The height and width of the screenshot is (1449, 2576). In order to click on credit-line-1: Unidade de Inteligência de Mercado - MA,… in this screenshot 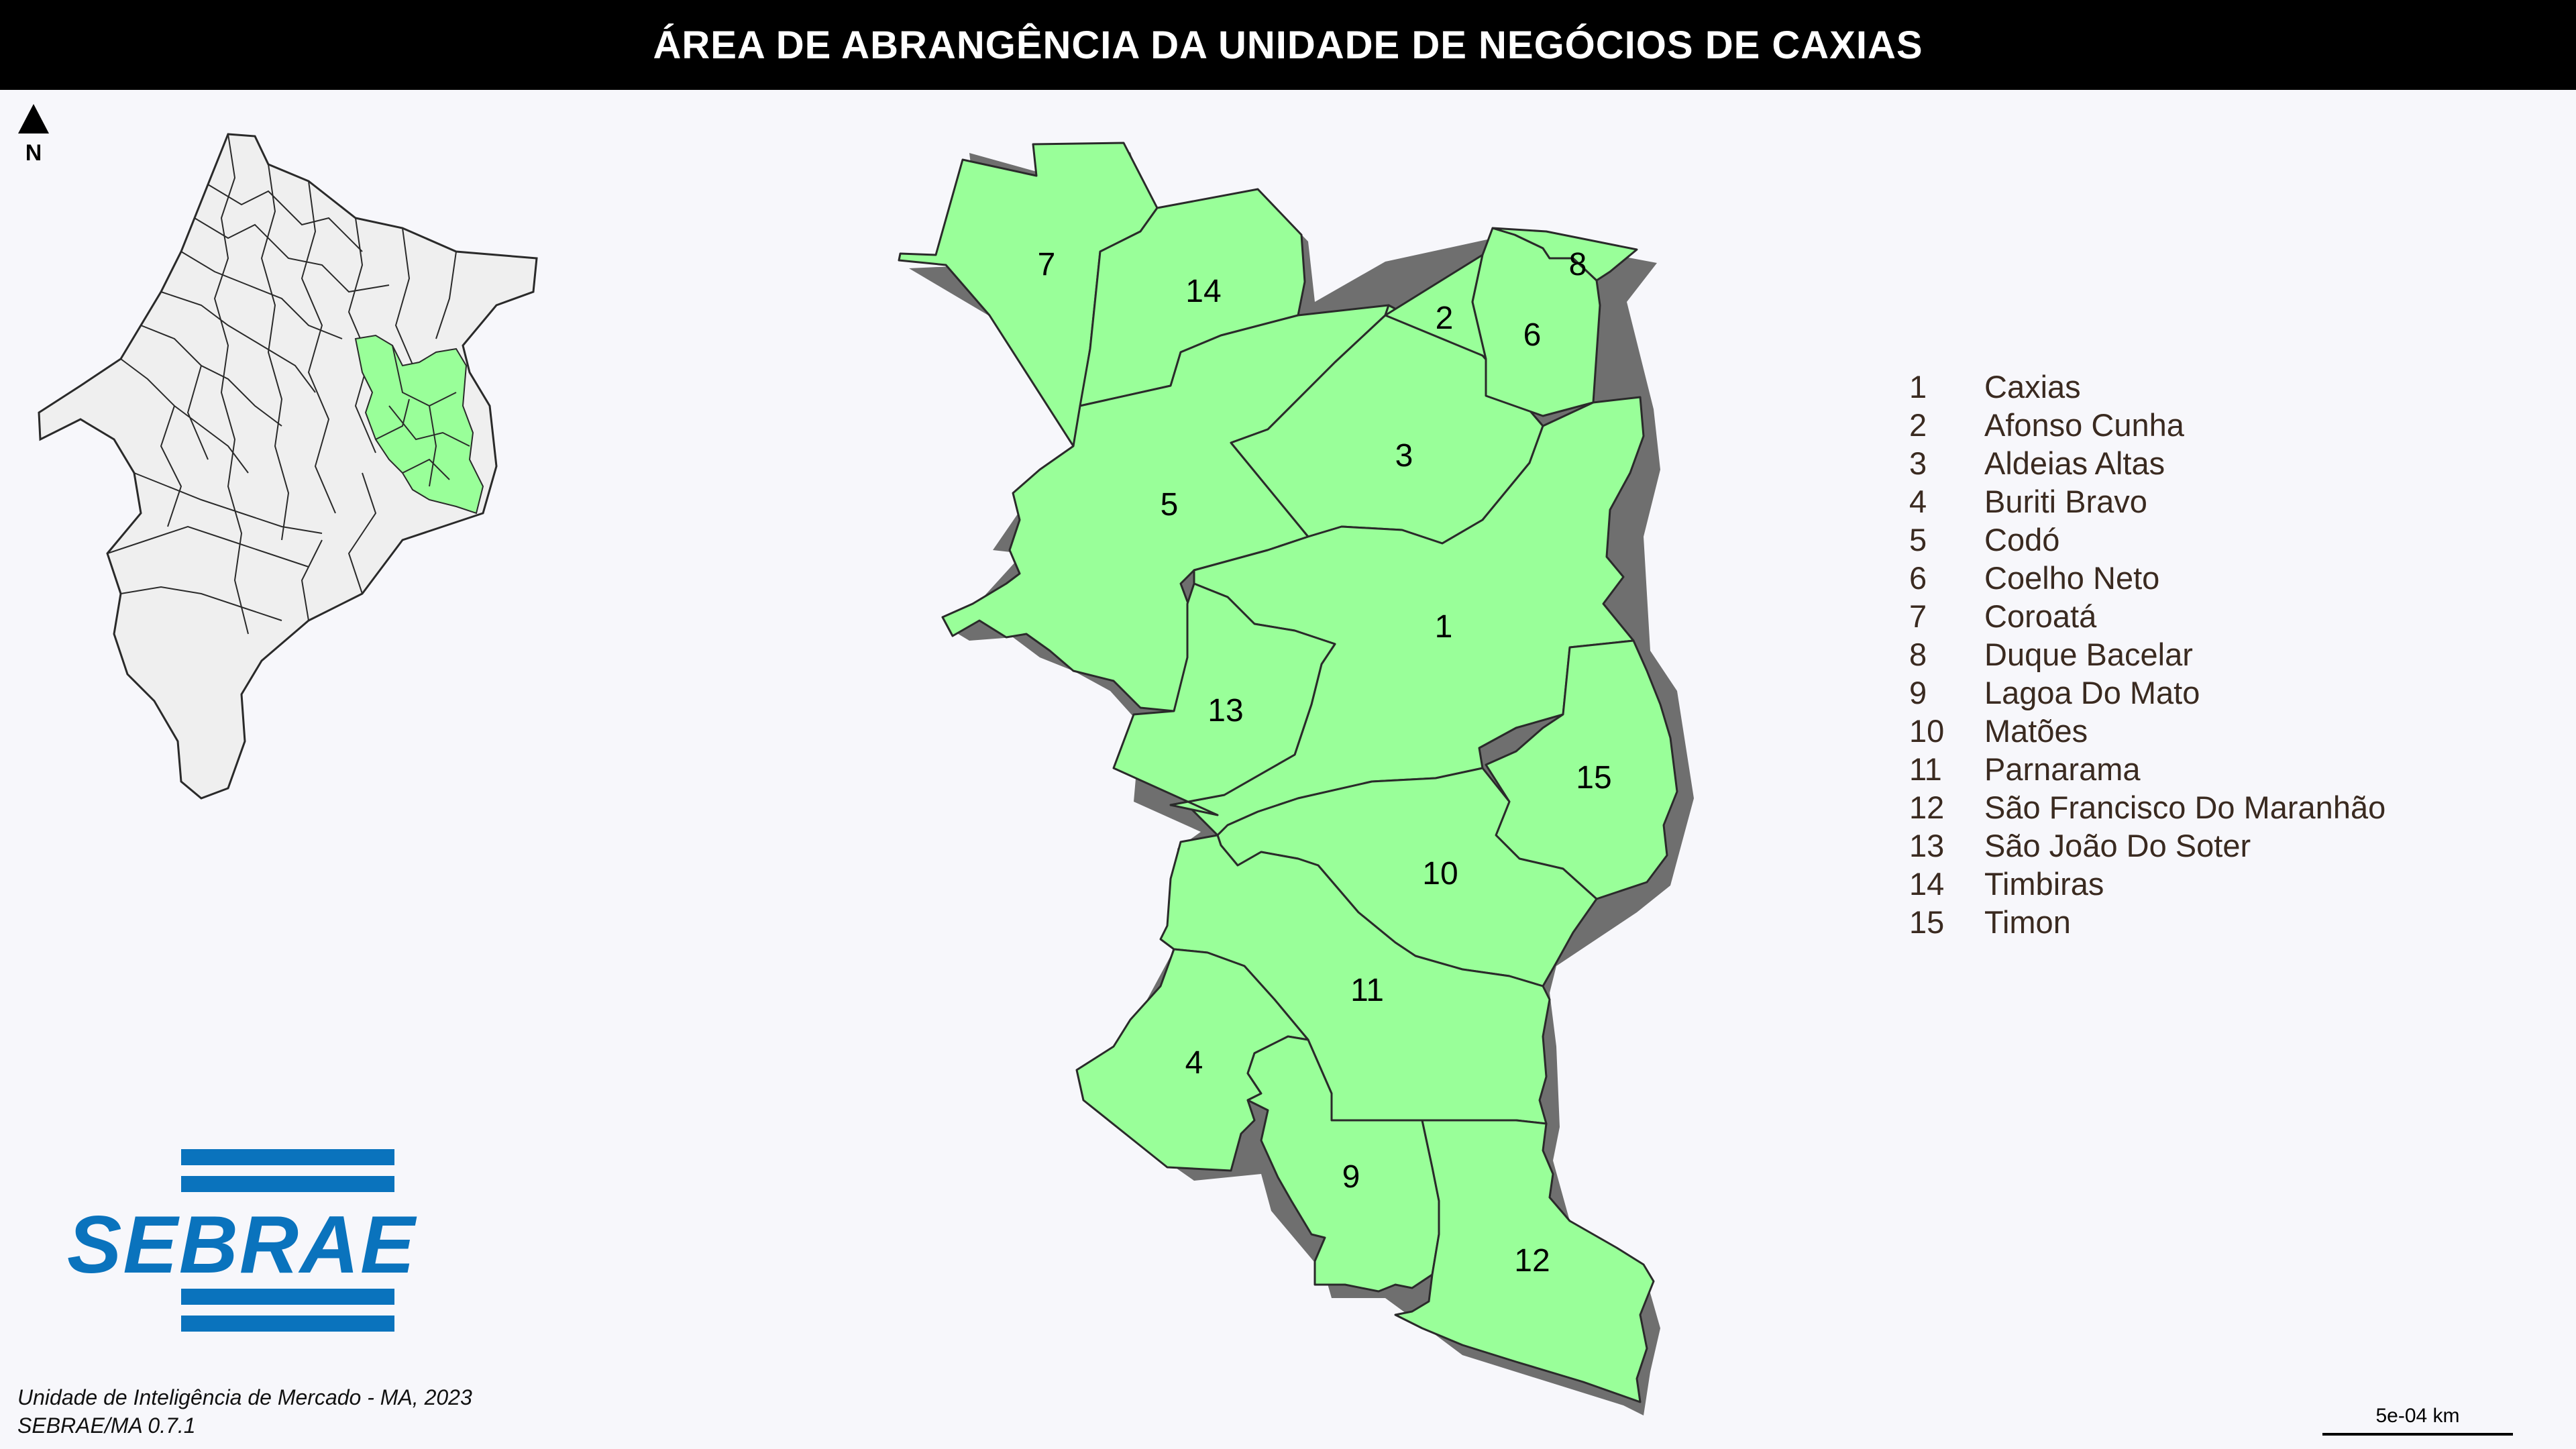, I will do `click(244, 1397)`.